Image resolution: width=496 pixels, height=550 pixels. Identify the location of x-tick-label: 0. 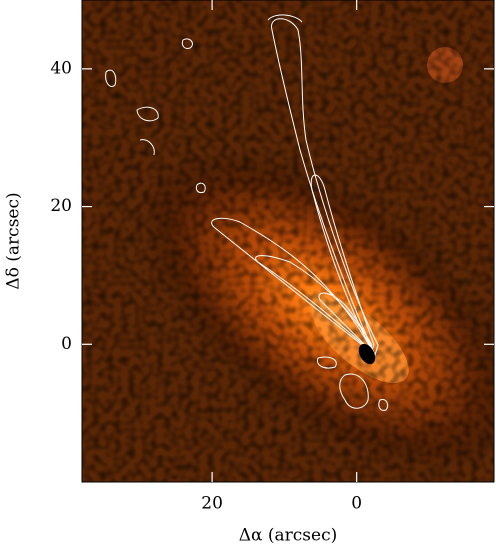
(356, 504).